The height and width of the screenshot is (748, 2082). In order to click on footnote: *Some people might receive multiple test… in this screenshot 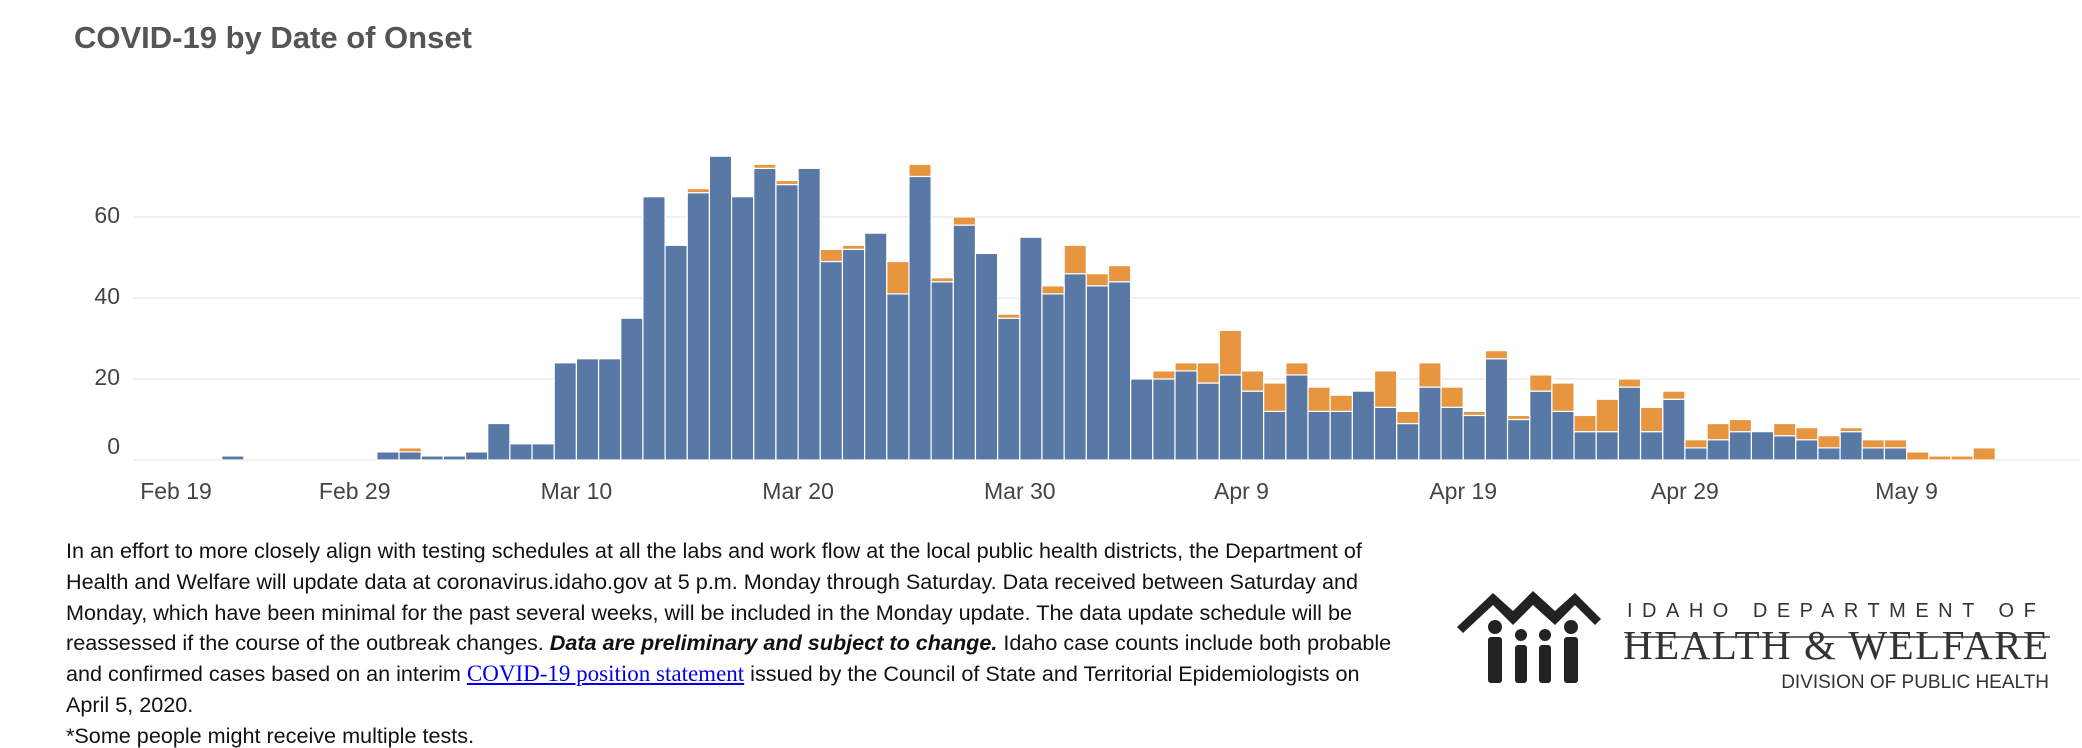, I will do `click(270, 735)`.